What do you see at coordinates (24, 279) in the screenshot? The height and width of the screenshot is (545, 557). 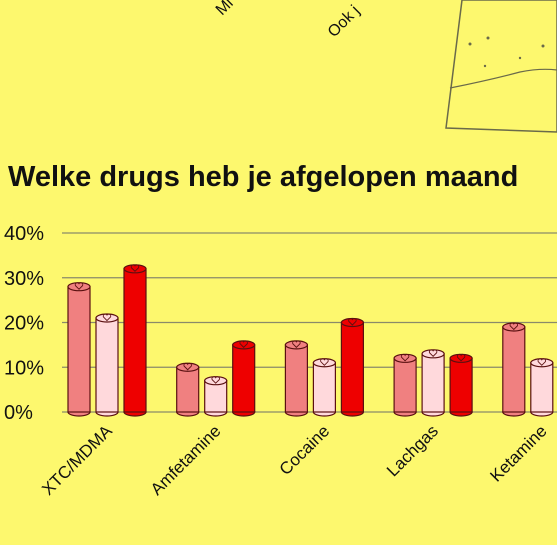 I see `y-tick-label: 30%` at bounding box center [24, 279].